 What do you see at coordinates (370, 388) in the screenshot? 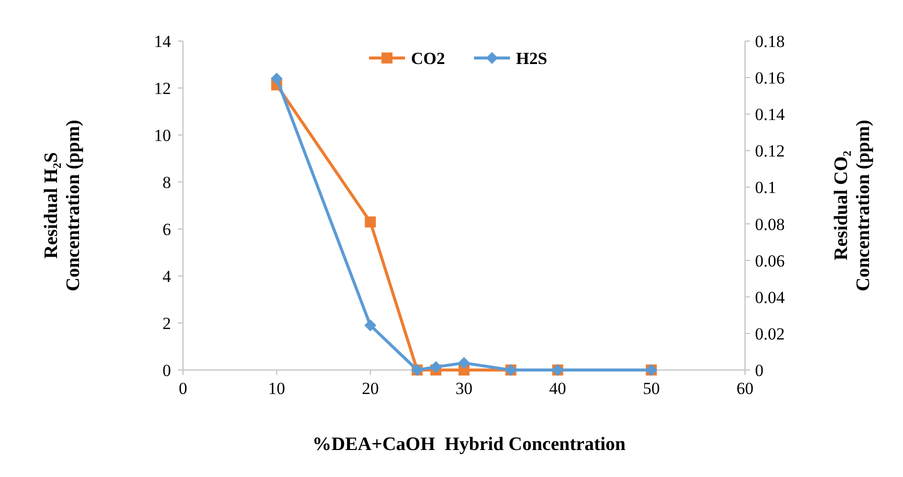
I see `x-tick-label: 20` at bounding box center [370, 388].